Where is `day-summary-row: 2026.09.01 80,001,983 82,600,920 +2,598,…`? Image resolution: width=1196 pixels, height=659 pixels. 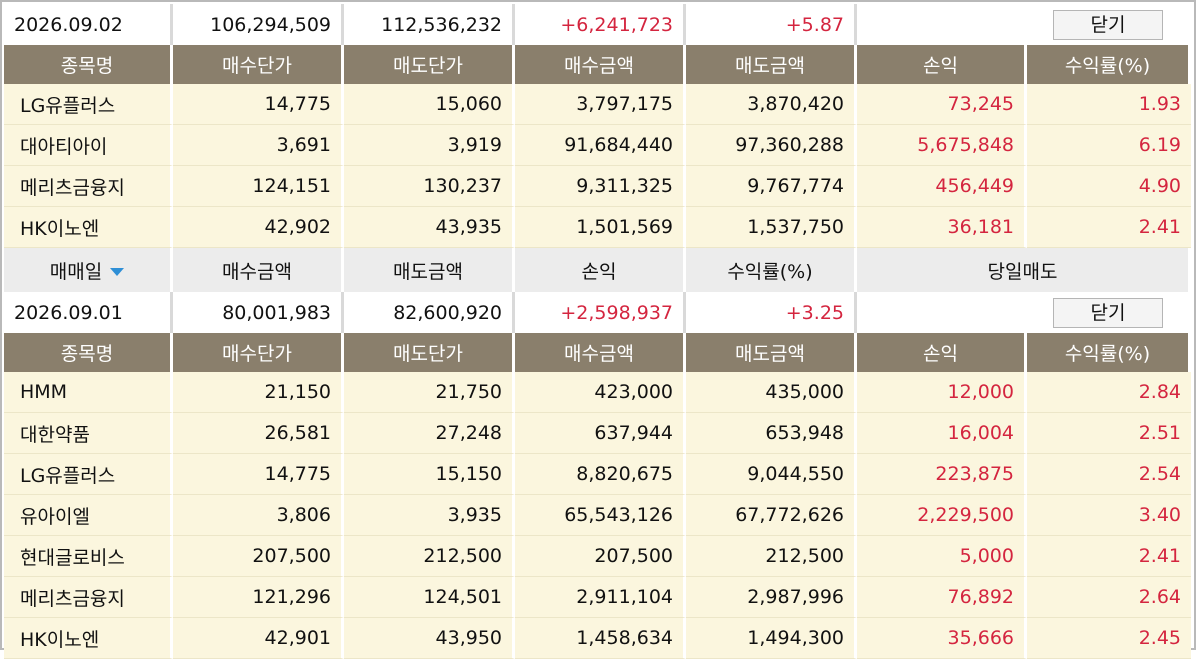
day-summary-row: 2026.09.01 80,001,983 82,600,920 +2,598,… is located at coordinates (597, 312).